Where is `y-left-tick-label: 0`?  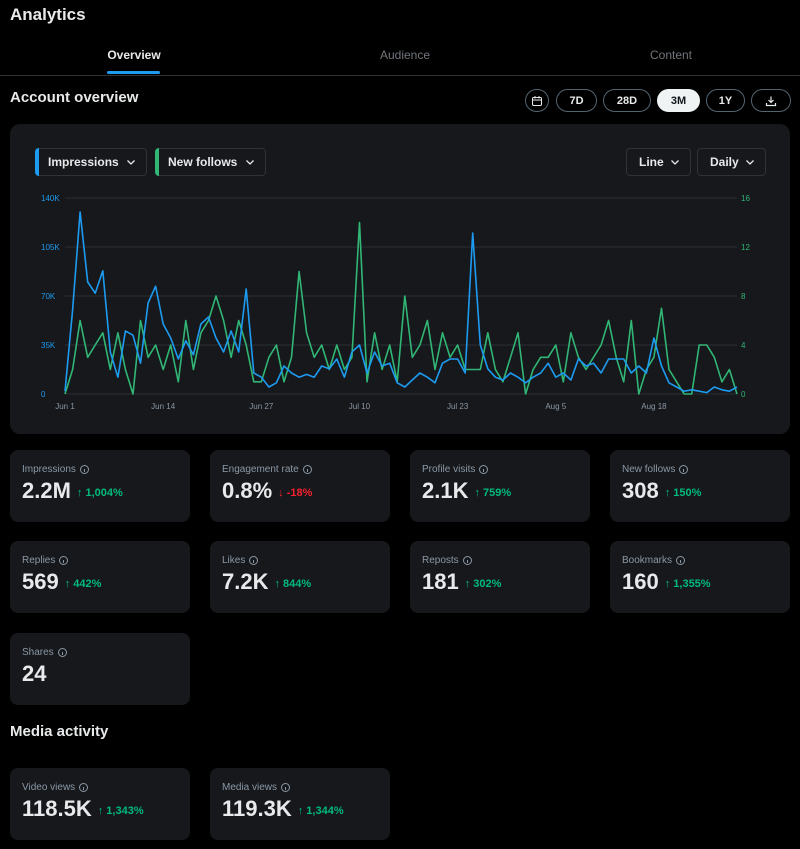
y-left-tick-label: 0 is located at coordinates (43, 394).